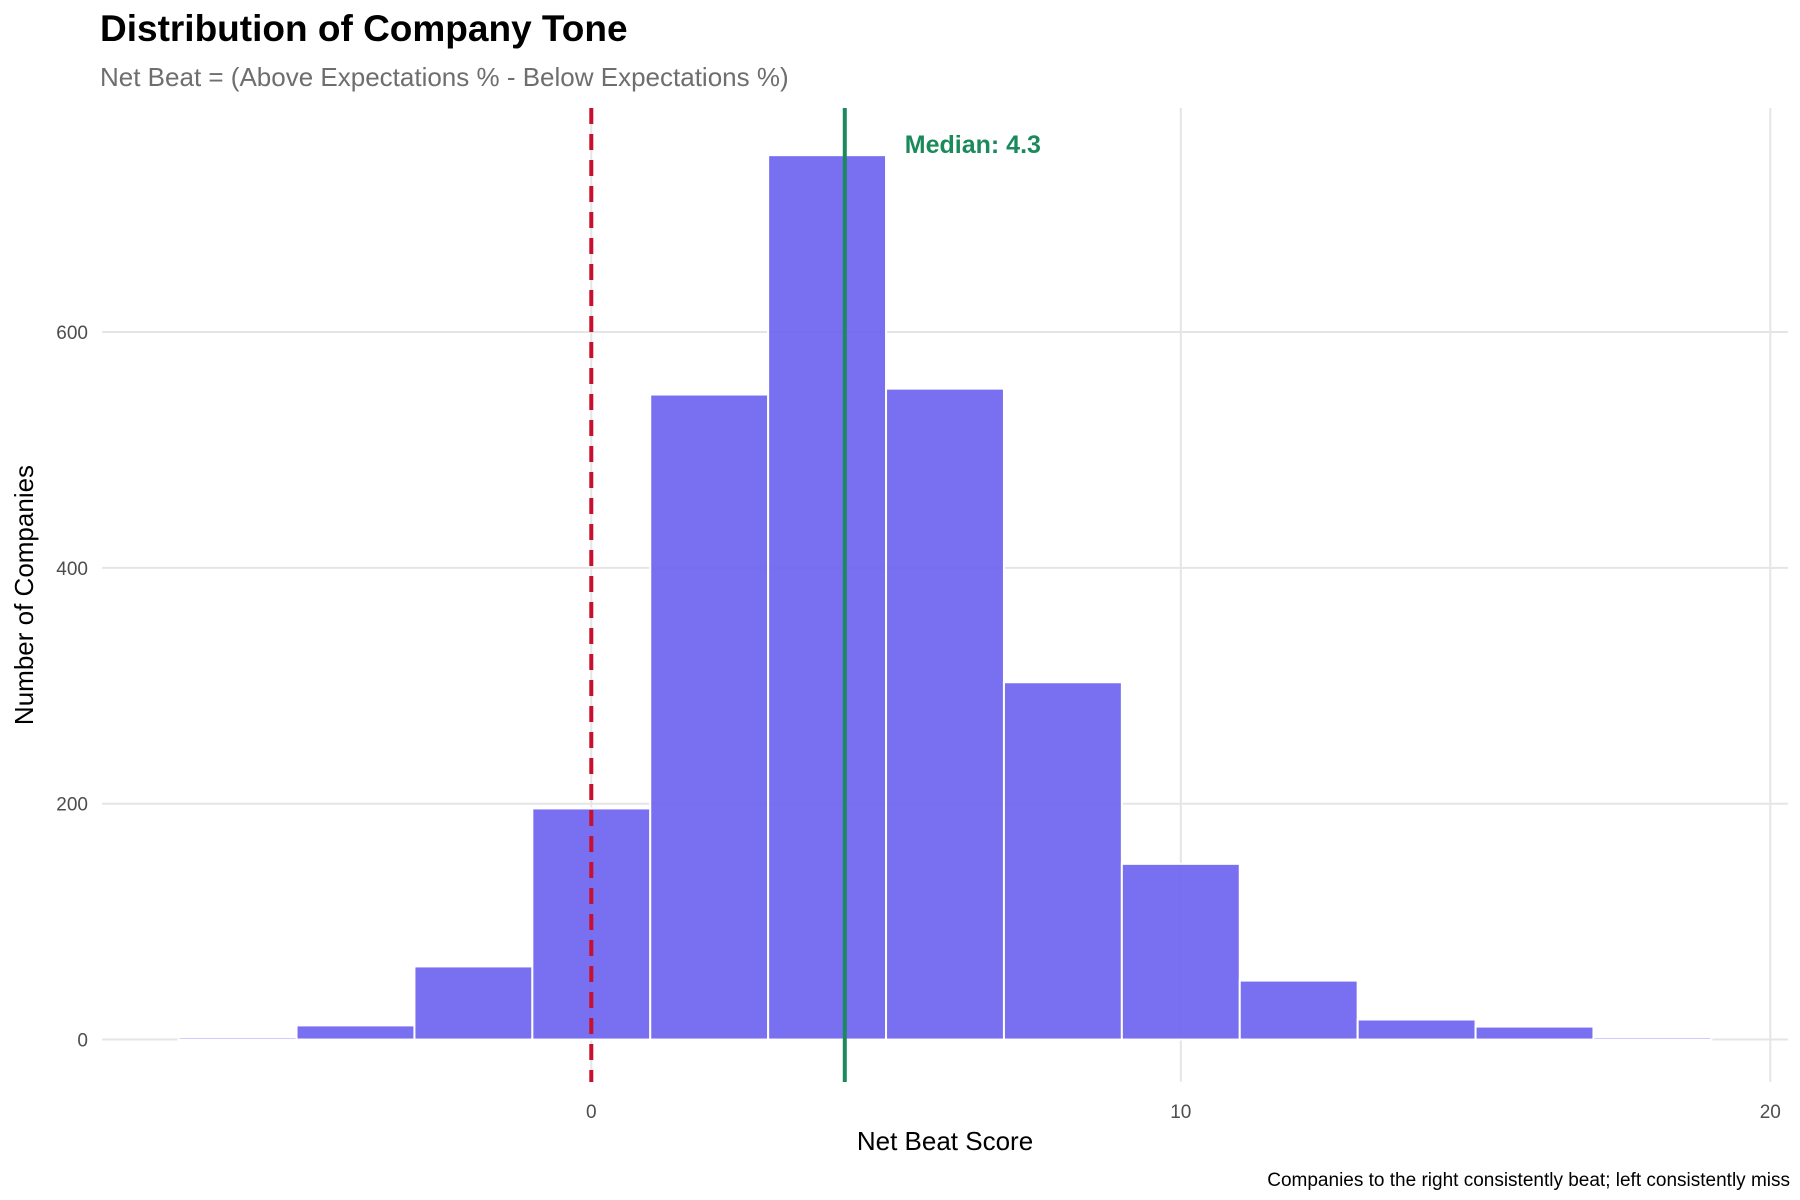 The image size is (1800, 1200). I want to click on x-axis-title: Net Beat Score, so click(945, 1141).